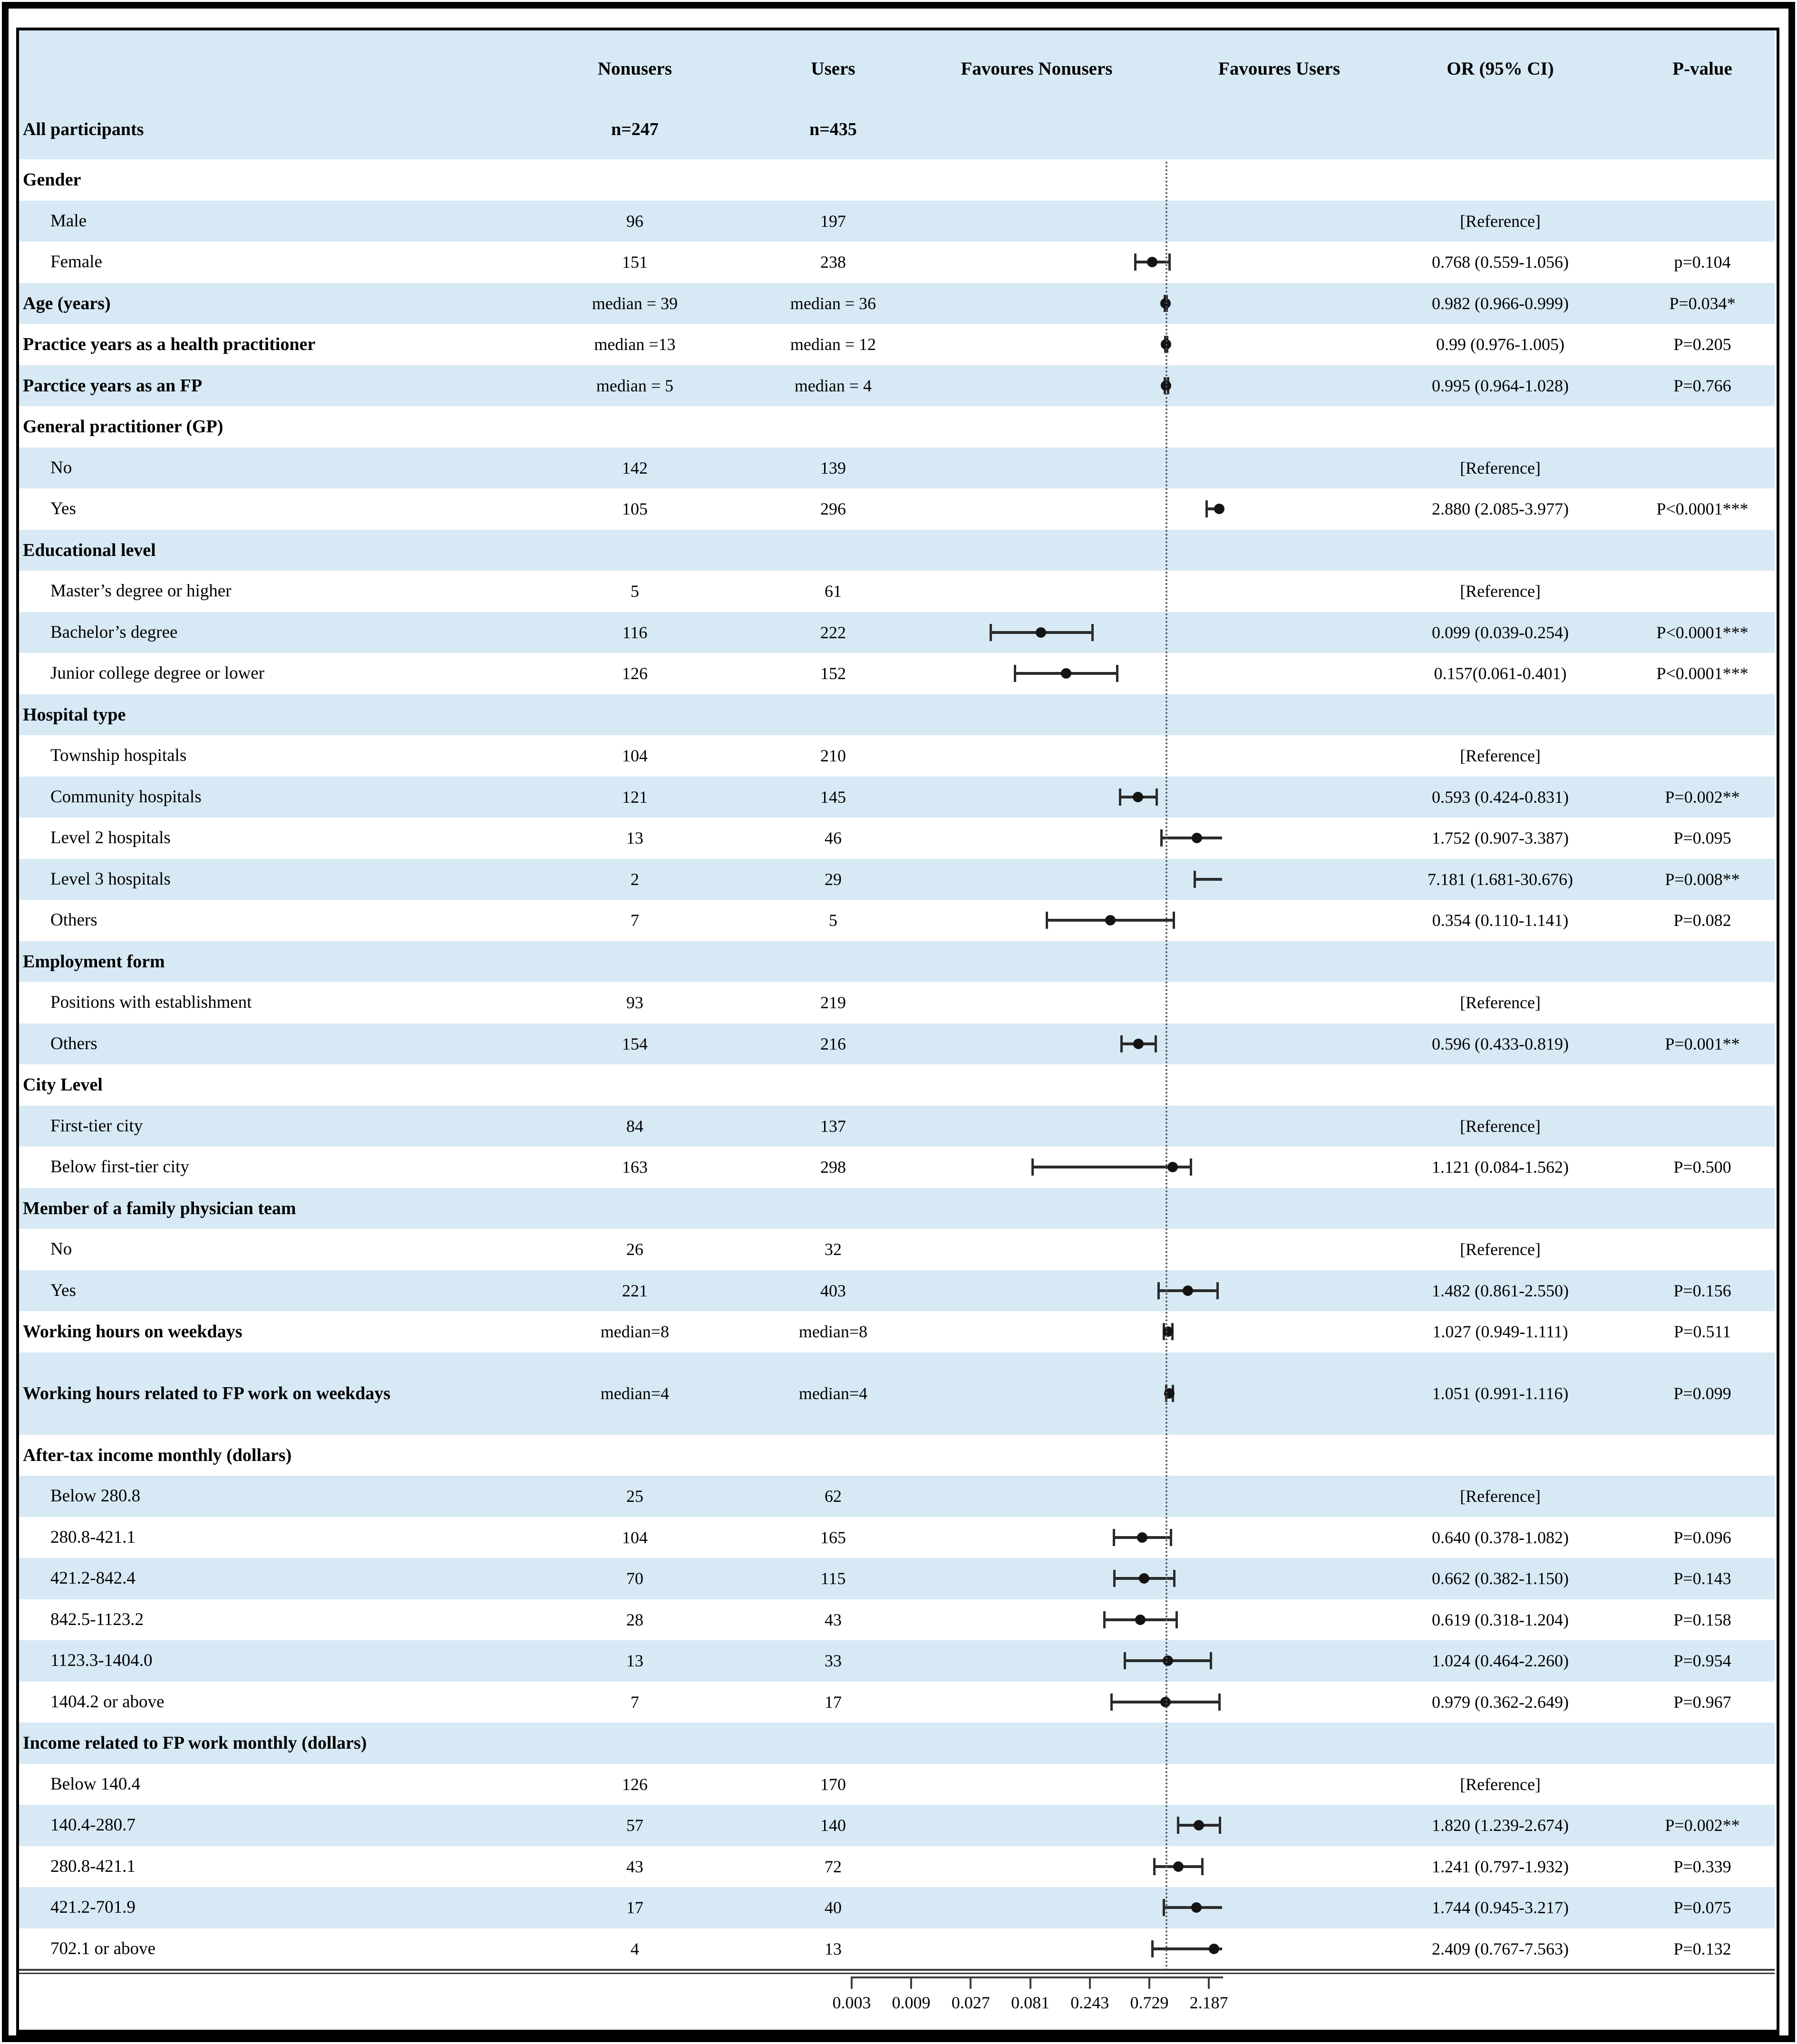 This screenshot has width=1797, height=2044. Describe the element at coordinates (1702, 1866) in the screenshot. I see `p-value: P=0.339` at that location.